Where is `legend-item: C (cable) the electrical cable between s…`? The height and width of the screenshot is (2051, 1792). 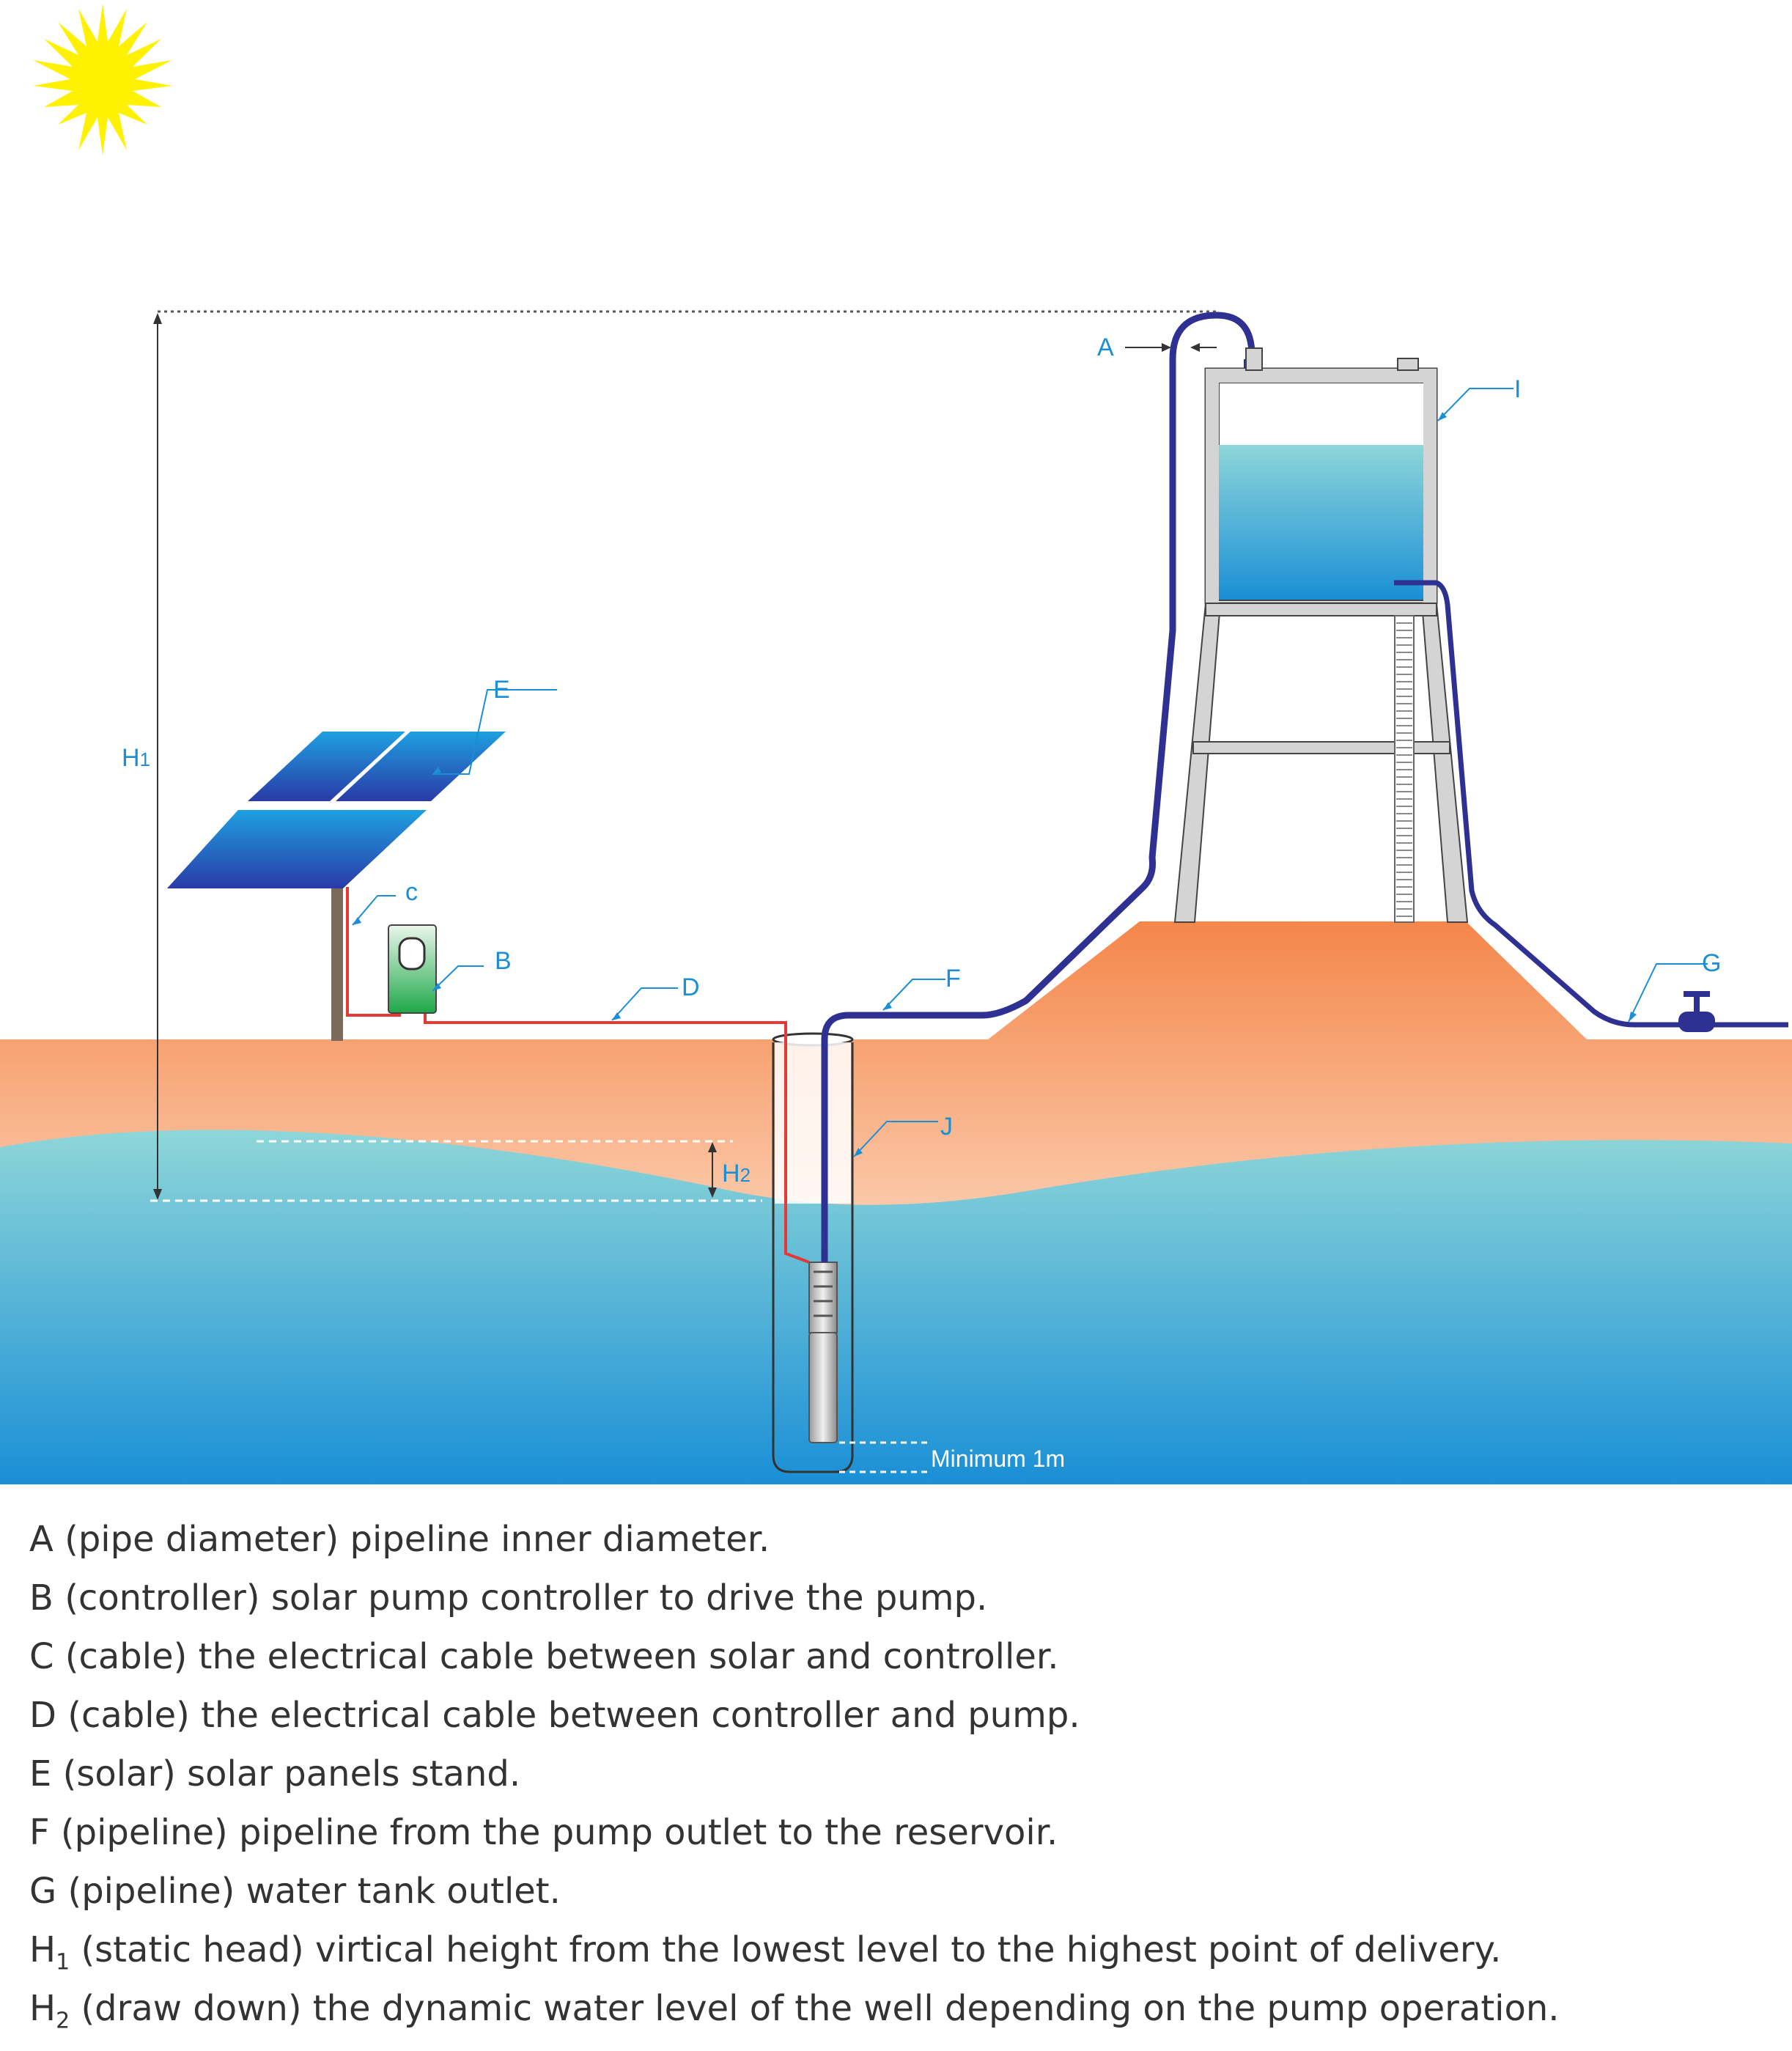
legend-item: C (cable) the electrical cable between s… is located at coordinates (544, 1656).